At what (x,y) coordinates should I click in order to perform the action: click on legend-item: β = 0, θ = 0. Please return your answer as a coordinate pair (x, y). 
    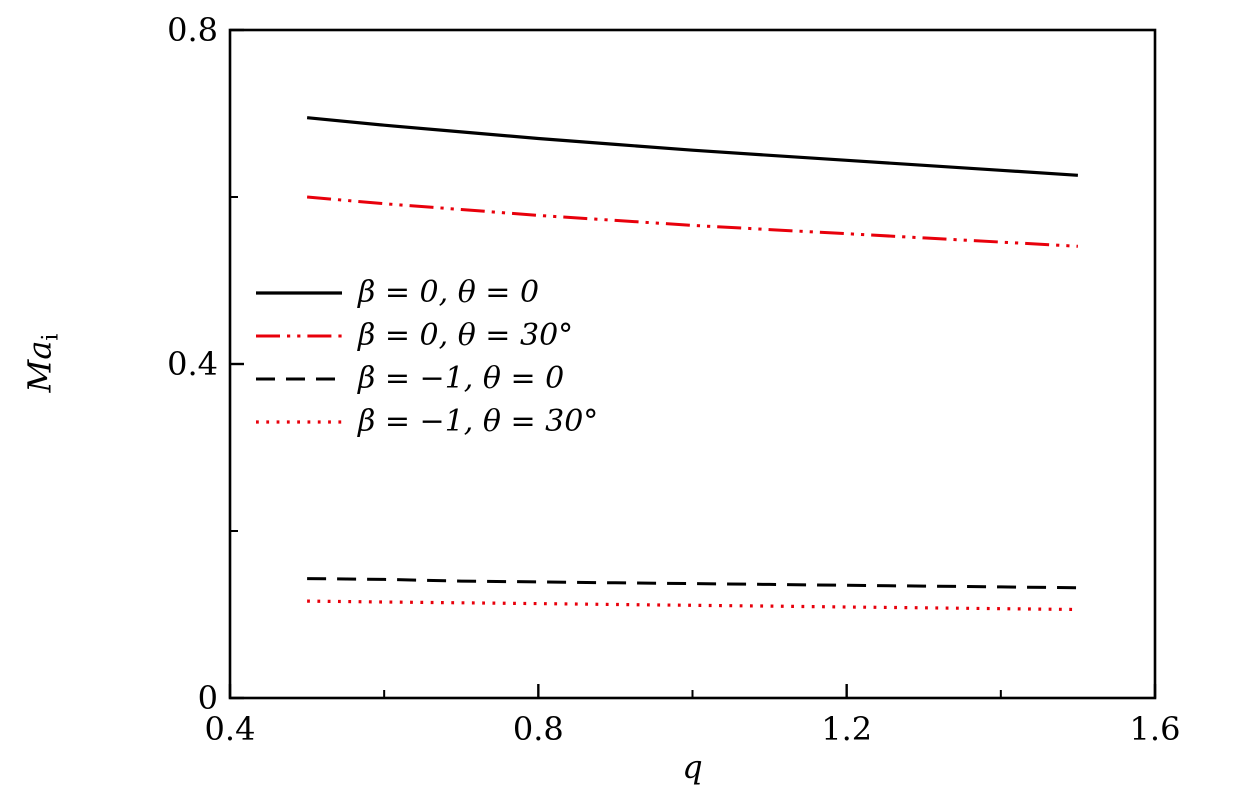
    Looking at the image, I should click on (427, 292).